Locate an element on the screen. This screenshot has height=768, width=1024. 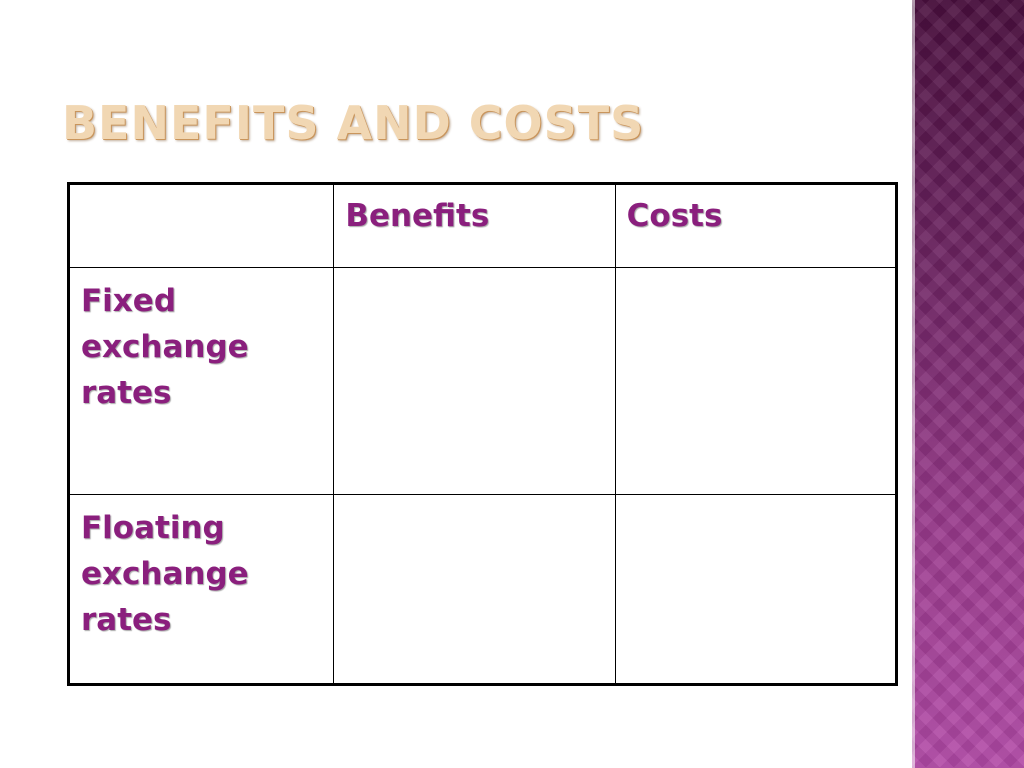
table-header-row: Benefits Costs is located at coordinates (482, 225).